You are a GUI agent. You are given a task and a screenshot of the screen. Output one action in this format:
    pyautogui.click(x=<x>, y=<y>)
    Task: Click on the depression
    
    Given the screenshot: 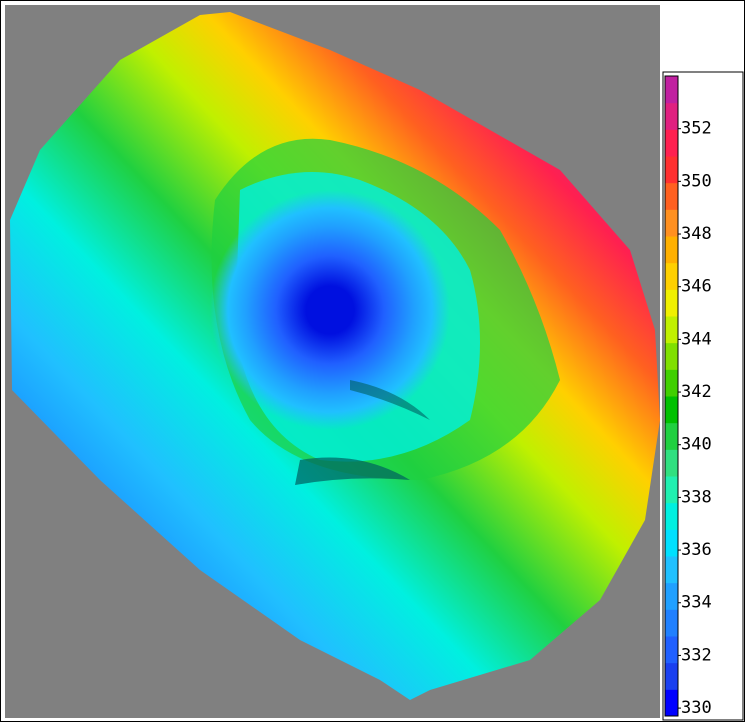 What is the action you would take?
    pyautogui.click(x=330, y=310)
    